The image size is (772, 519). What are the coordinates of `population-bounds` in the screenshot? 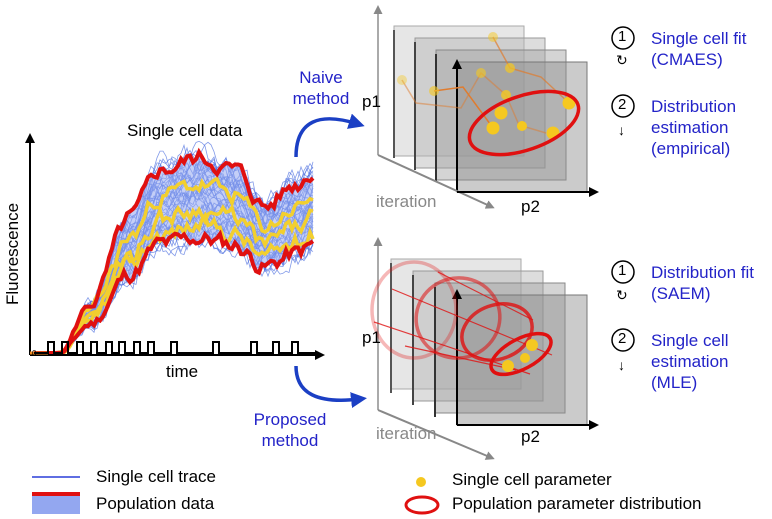 It's located at (174, 251).